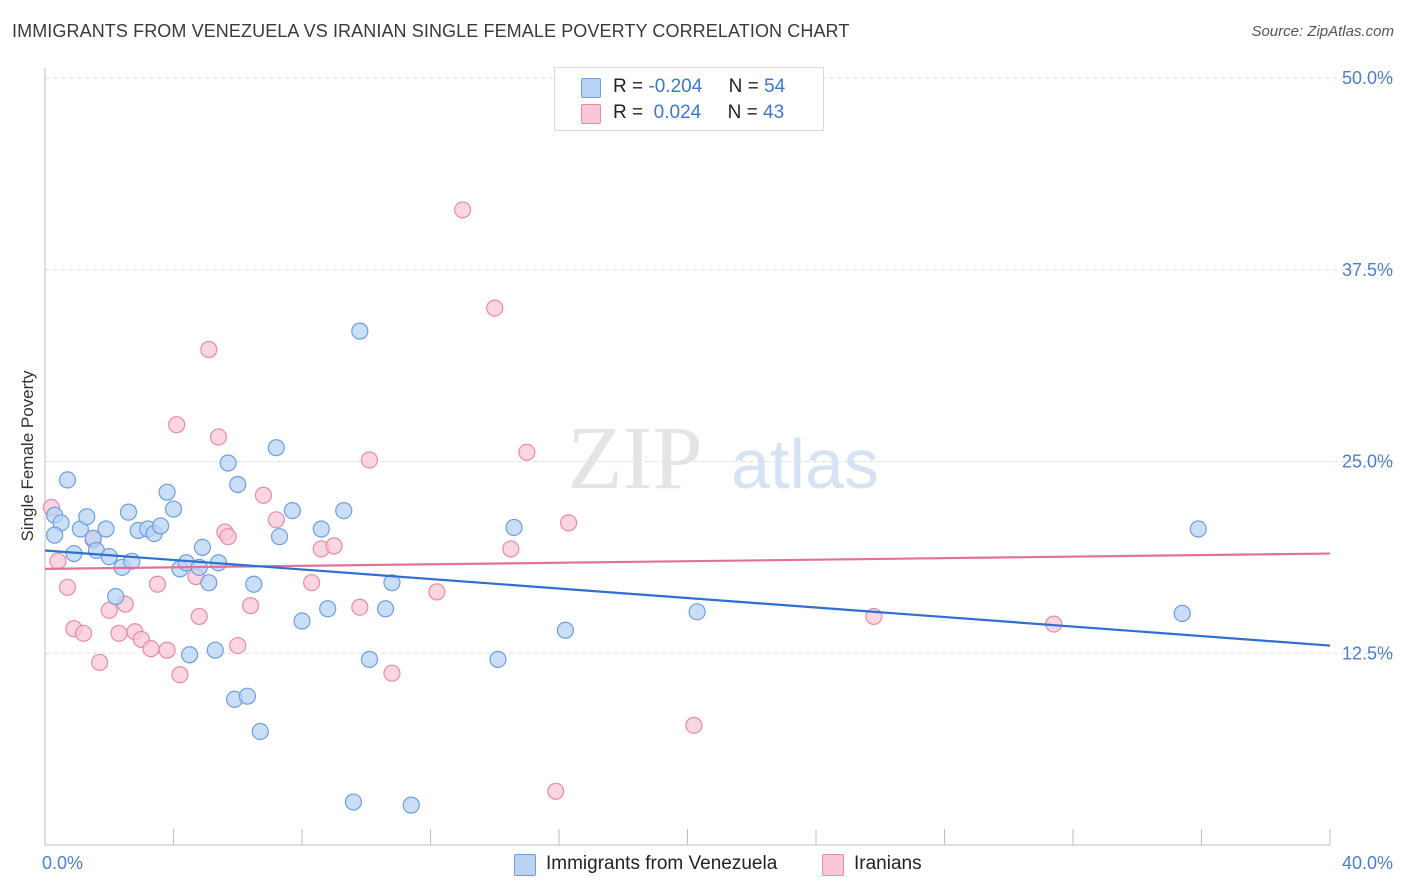 This screenshot has height=892, width=1406. Describe the element at coordinates (635, 458) in the screenshot. I see `watermark-zip: ZIP` at that location.